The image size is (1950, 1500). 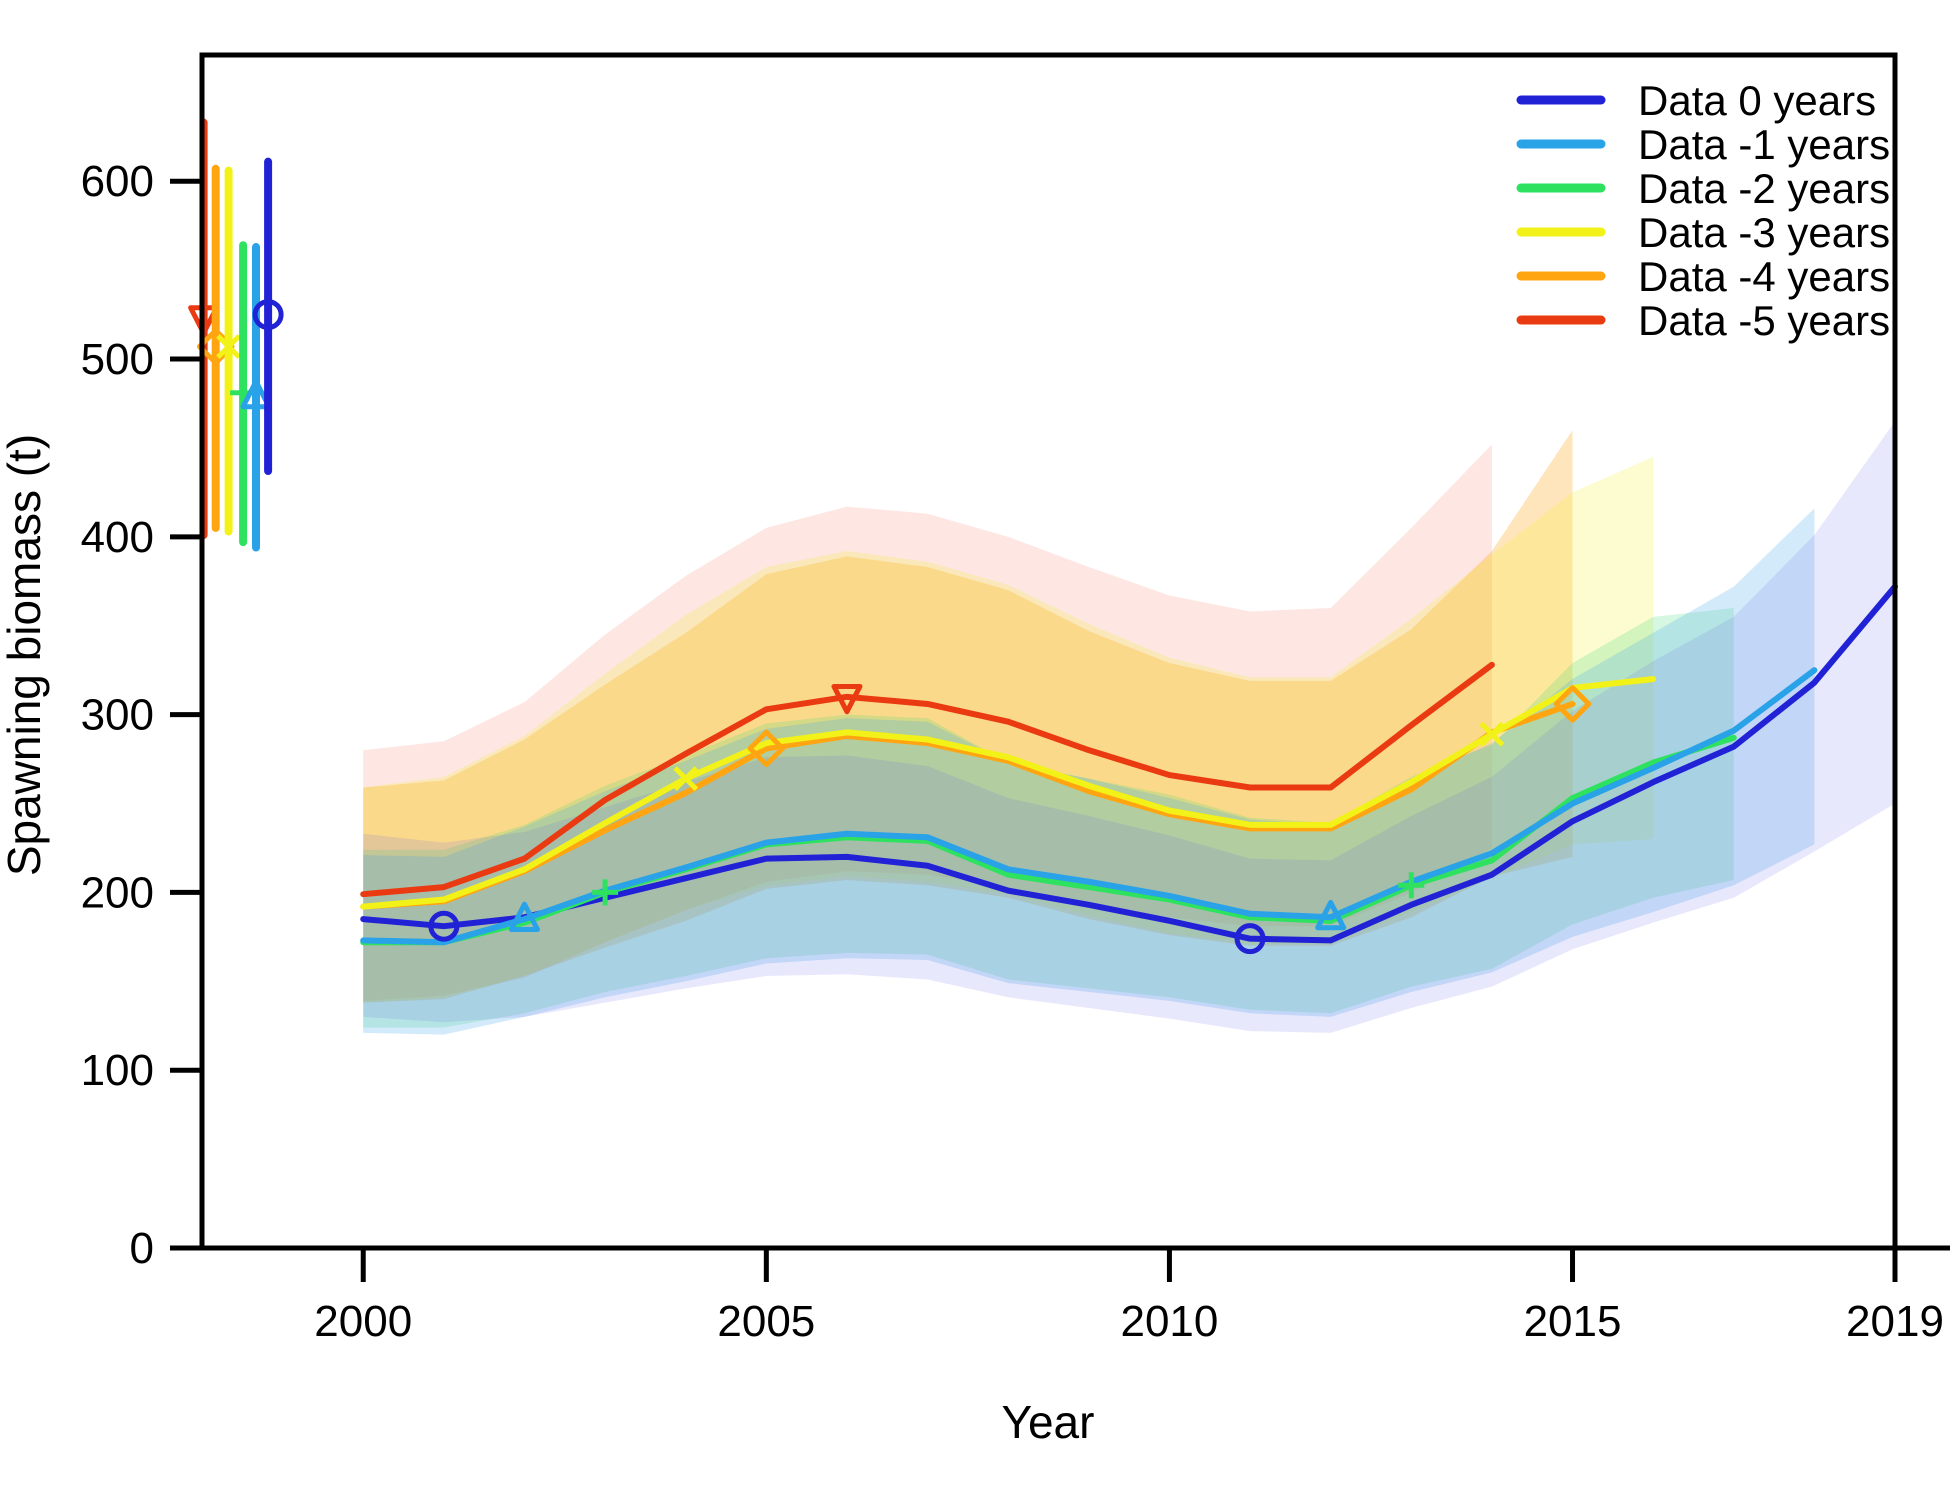 I want to click on legend-label-data-m2-years: Data -2 years, so click(x=1764, y=188).